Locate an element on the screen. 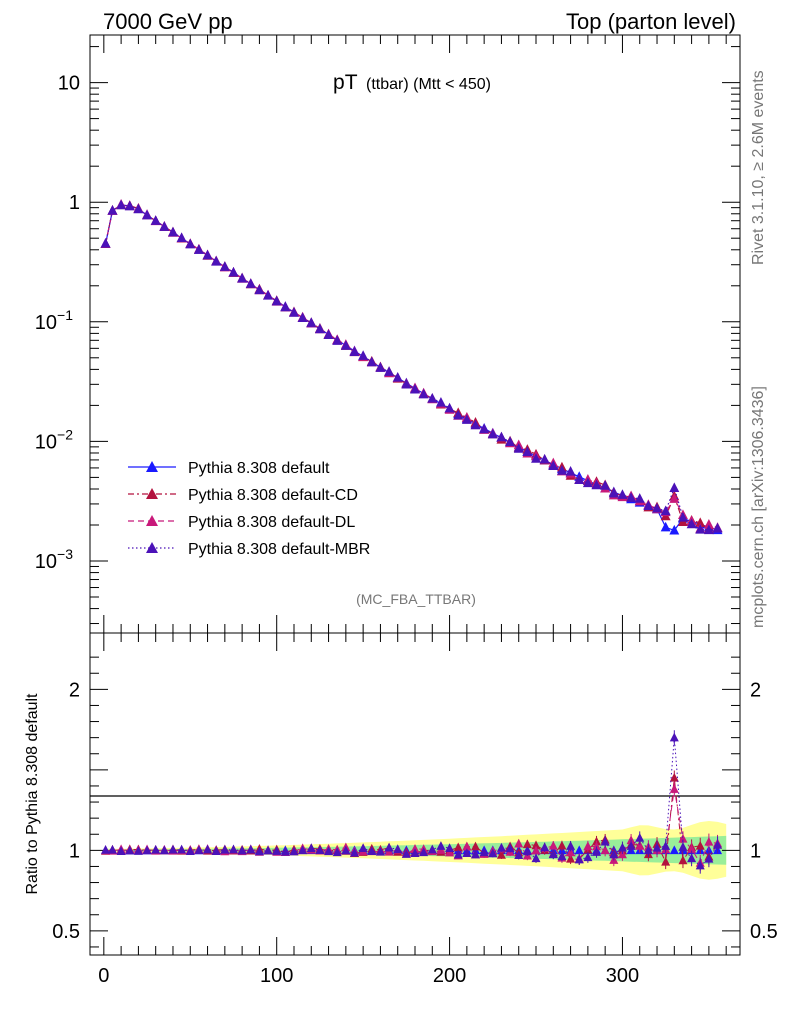 Image resolution: width=786 pixels, height=1024 pixels. header-left: 7000 GeV pp is located at coordinates (168, 21).